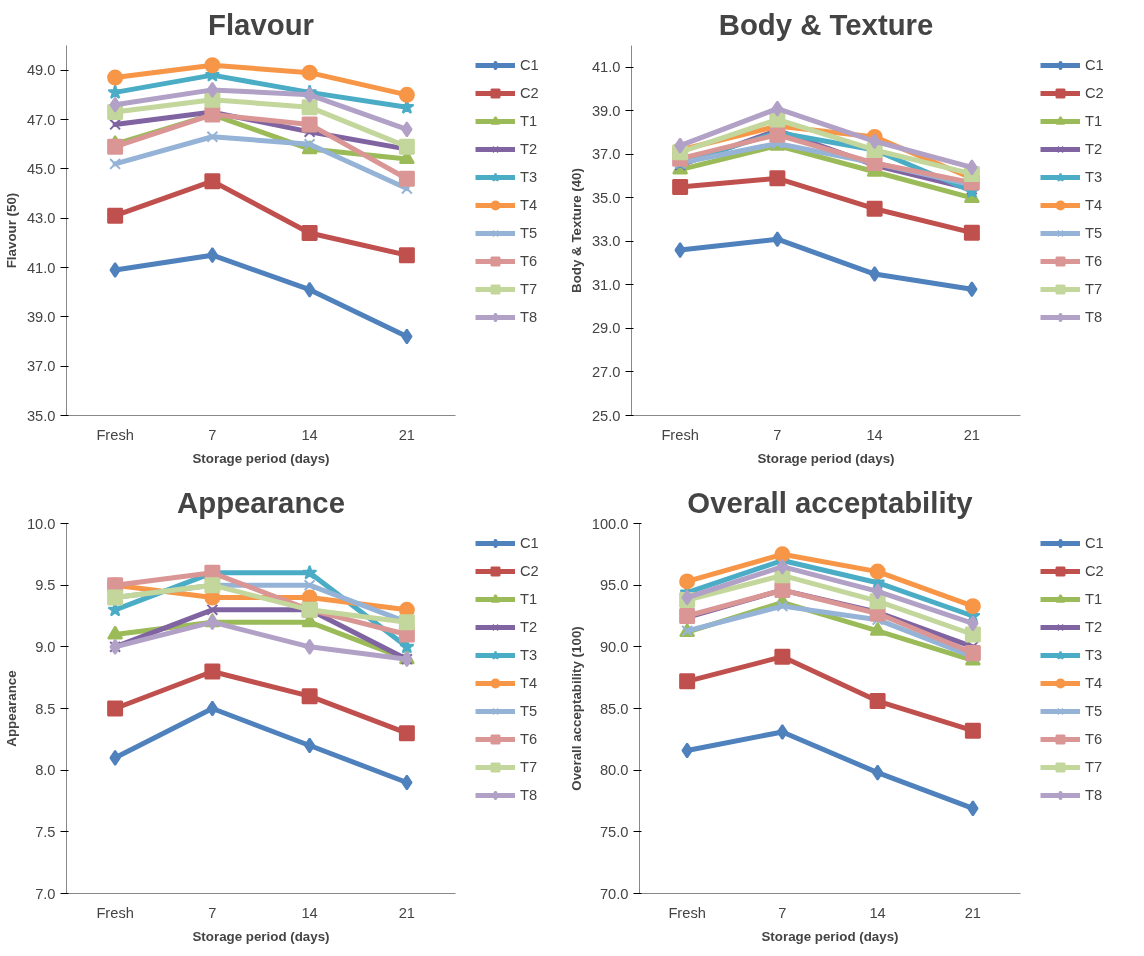 This screenshot has height=956, width=1144. I want to click on y-tick-label: 10.0, so click(41, 523).